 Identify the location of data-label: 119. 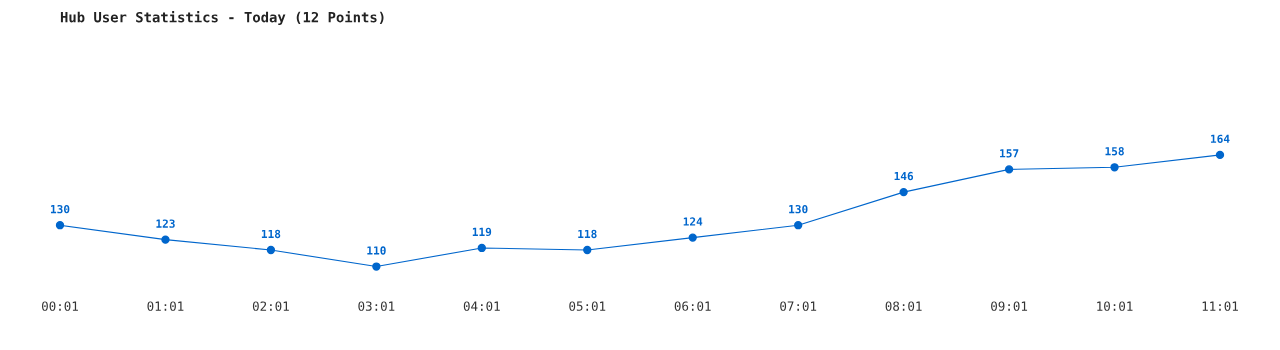
(482, 232).